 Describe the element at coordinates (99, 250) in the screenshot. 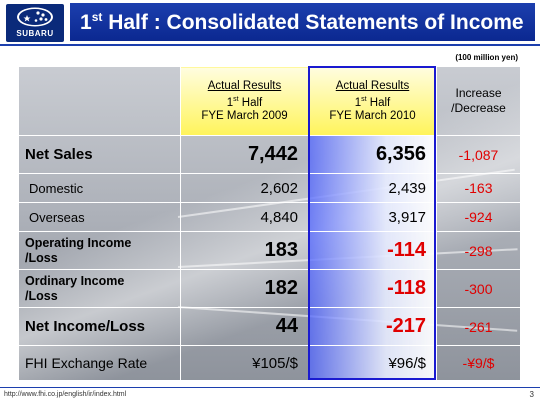

I see `row-label: Operating Income/Loss` at that location.